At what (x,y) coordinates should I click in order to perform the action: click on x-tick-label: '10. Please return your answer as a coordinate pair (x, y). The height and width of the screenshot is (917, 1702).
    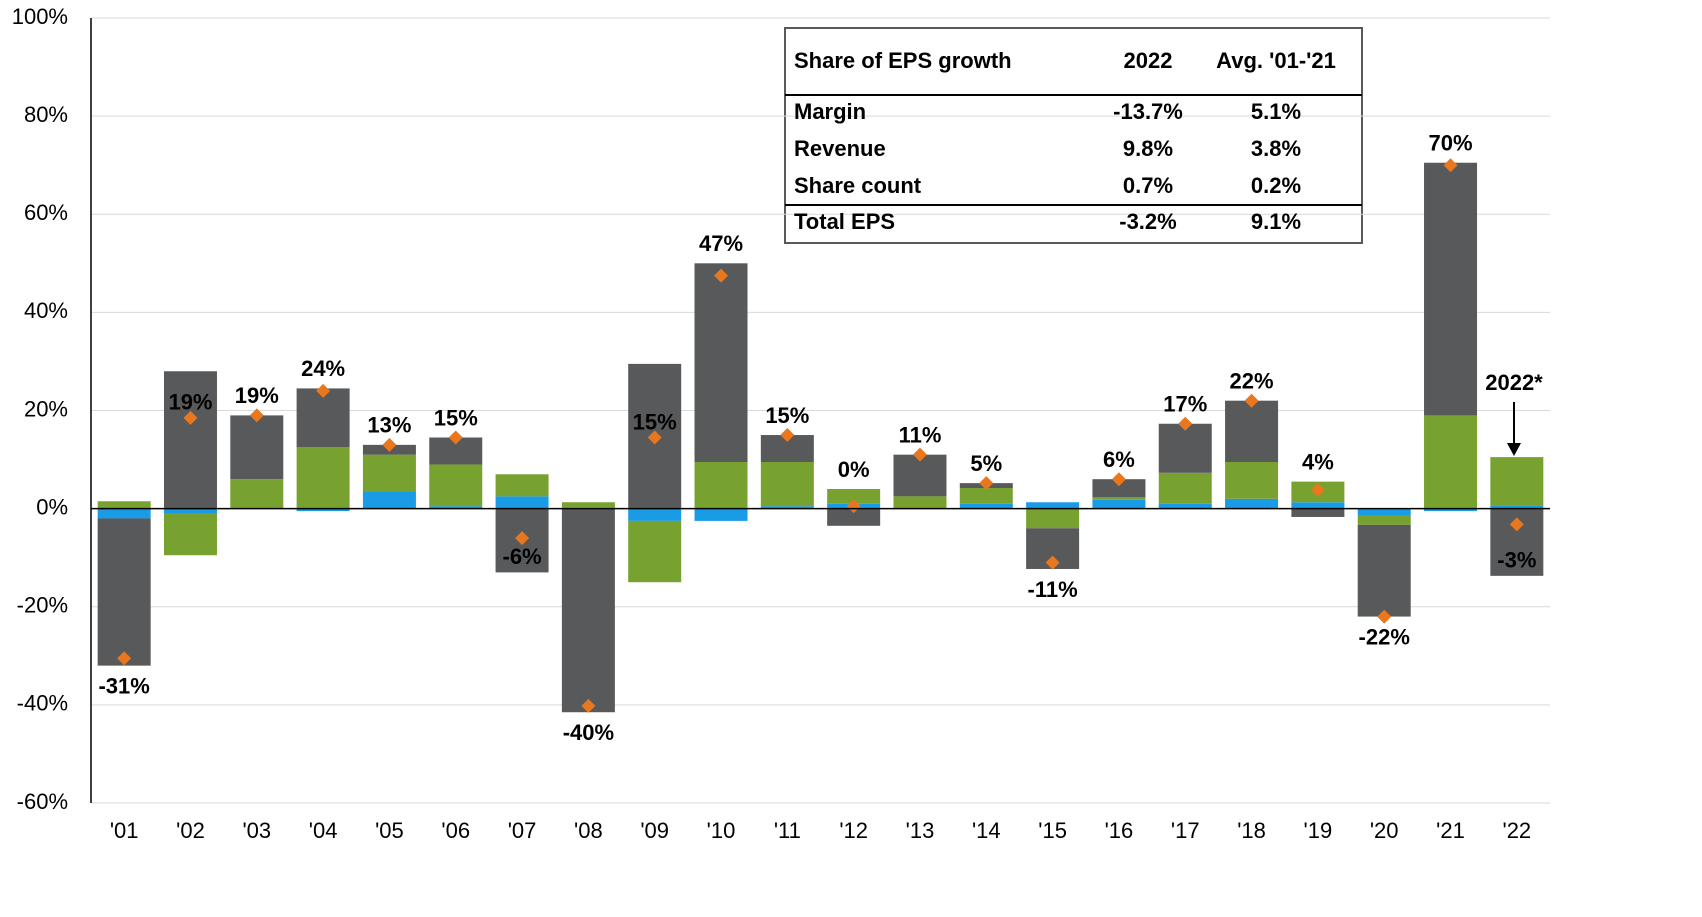
    Looking at the image, I should click on (721, 830).